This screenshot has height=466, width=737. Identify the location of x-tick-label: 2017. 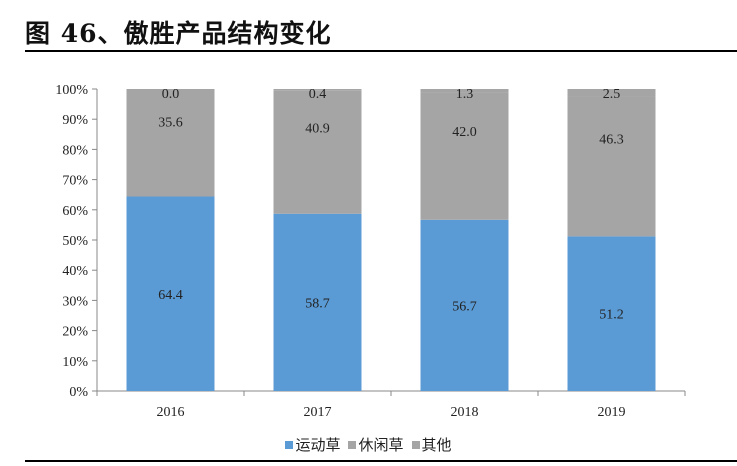
(318, 412).